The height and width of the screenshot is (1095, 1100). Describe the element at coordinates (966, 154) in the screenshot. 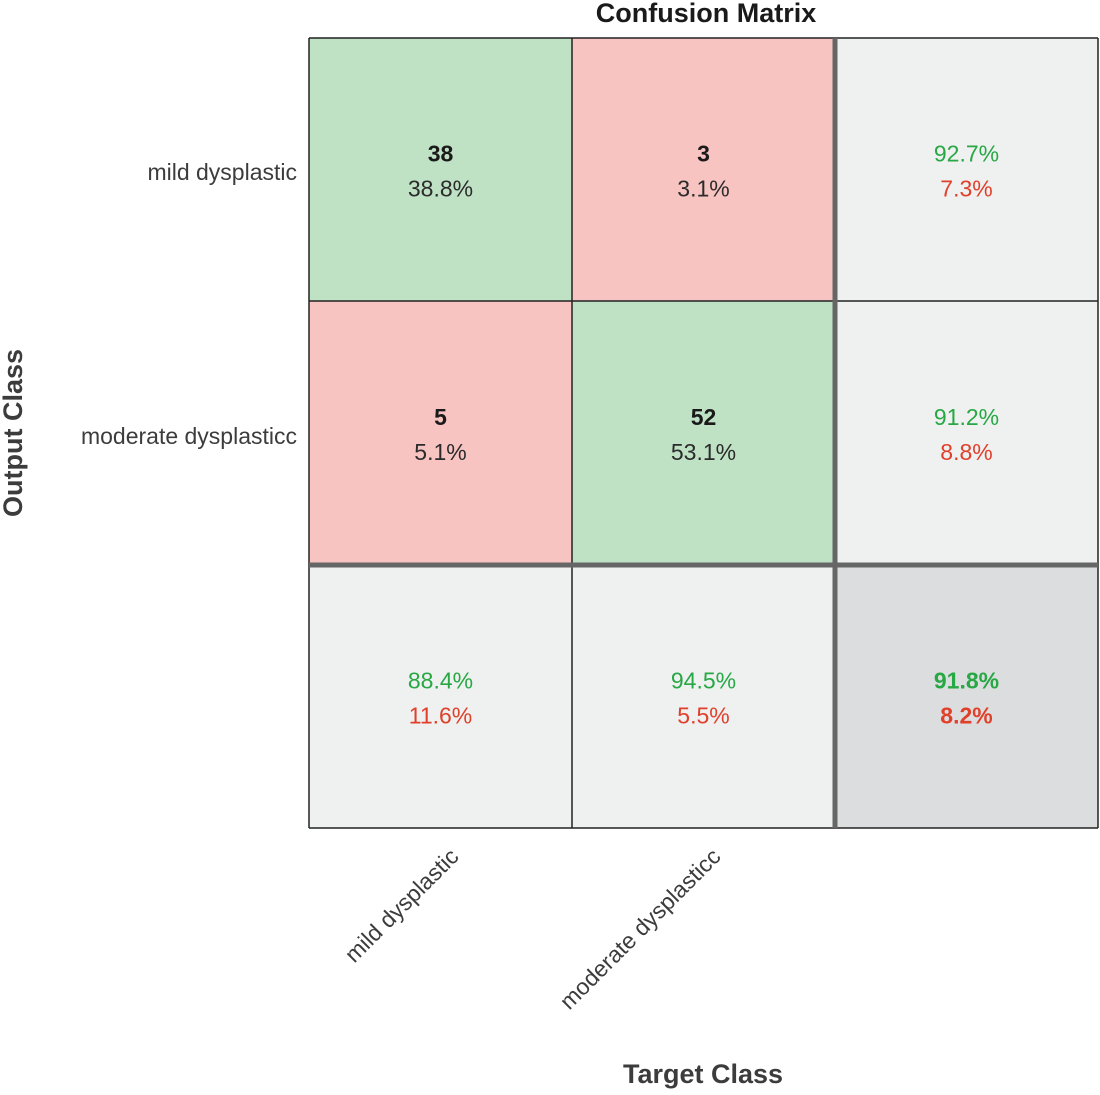

I see `row-summary-correct-label: 92.7%` at that location.